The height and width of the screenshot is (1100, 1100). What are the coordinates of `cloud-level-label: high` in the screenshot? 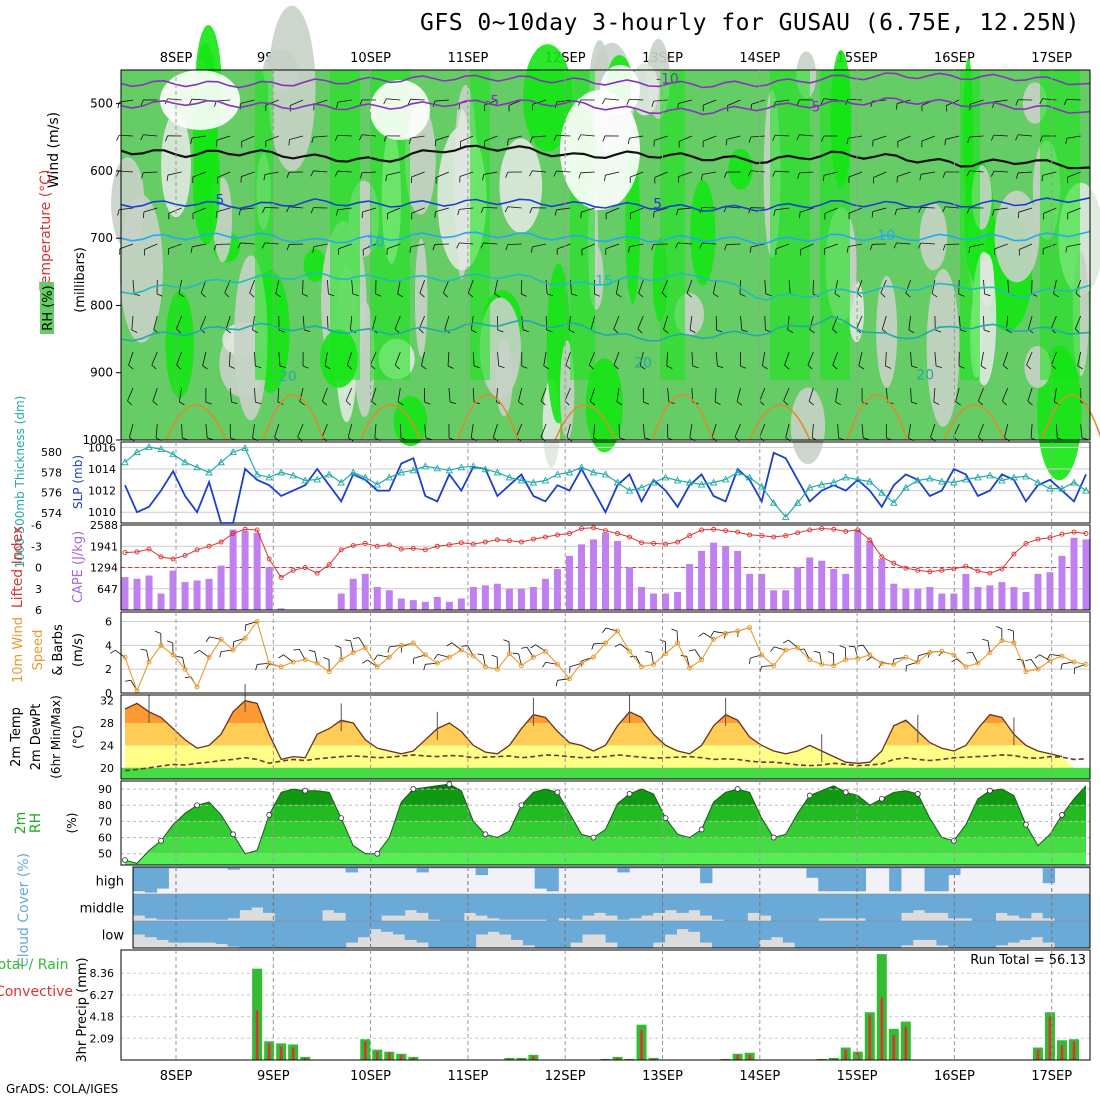 It's located at (110, 882).